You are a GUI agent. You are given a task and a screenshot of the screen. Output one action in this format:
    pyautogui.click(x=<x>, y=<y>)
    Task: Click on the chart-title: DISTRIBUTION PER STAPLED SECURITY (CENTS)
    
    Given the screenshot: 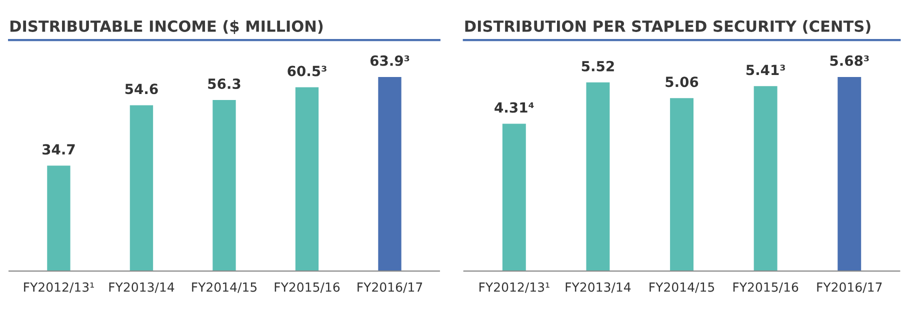 What is the action you would take?
    pyautogui.click(x=667, y=27)
    